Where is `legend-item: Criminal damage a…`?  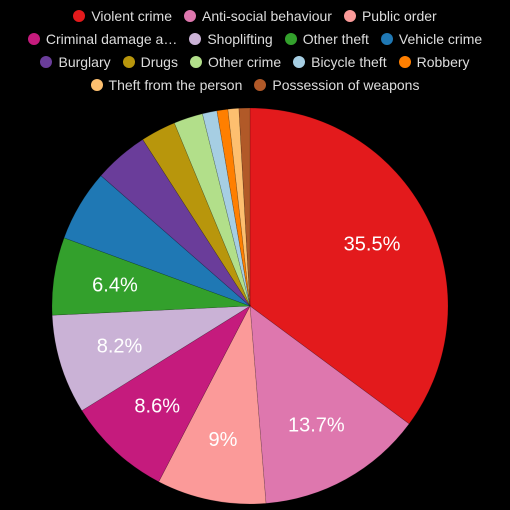 legend-item: Criminal damage a… is located at coordinates (102, 39).